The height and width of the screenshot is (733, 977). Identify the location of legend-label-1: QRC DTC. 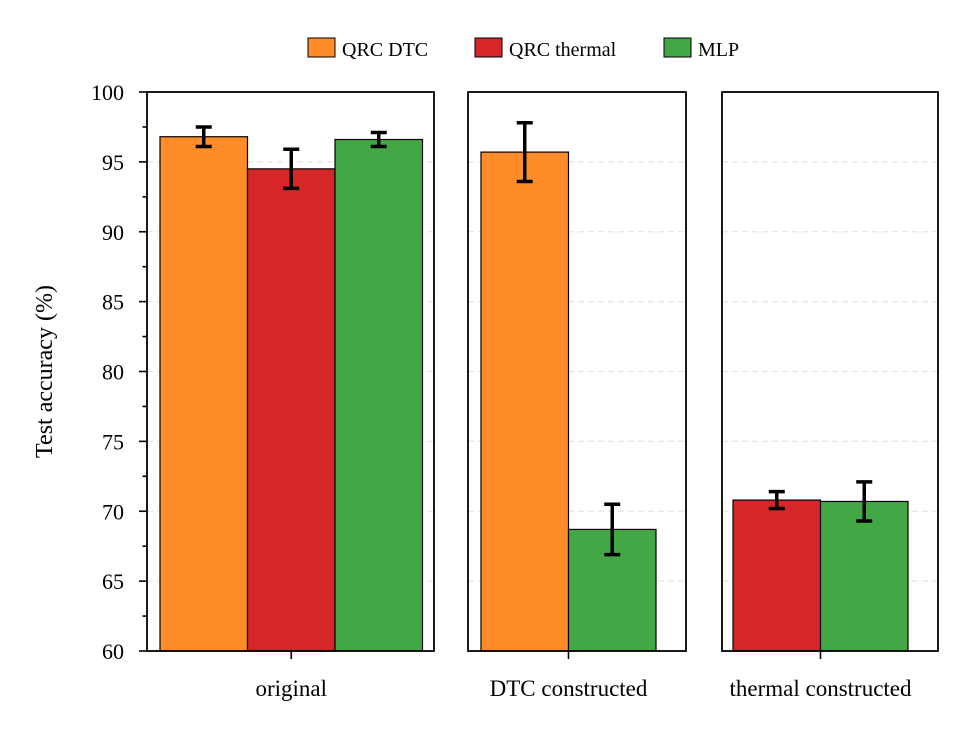
(385, 50).